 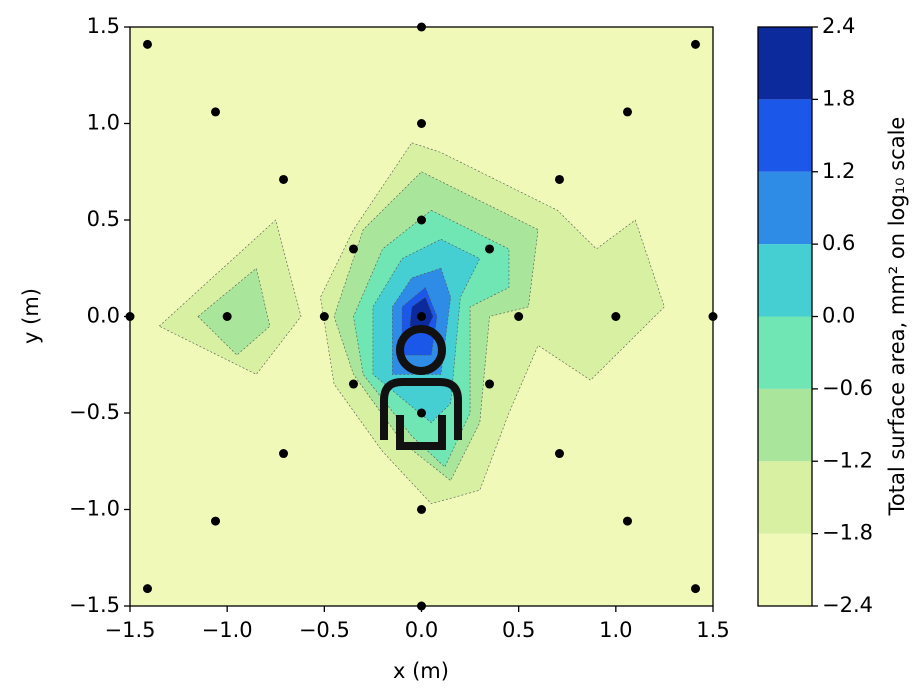 I want to click on x-tick-label: 1.5, so click(x=712, y=630).